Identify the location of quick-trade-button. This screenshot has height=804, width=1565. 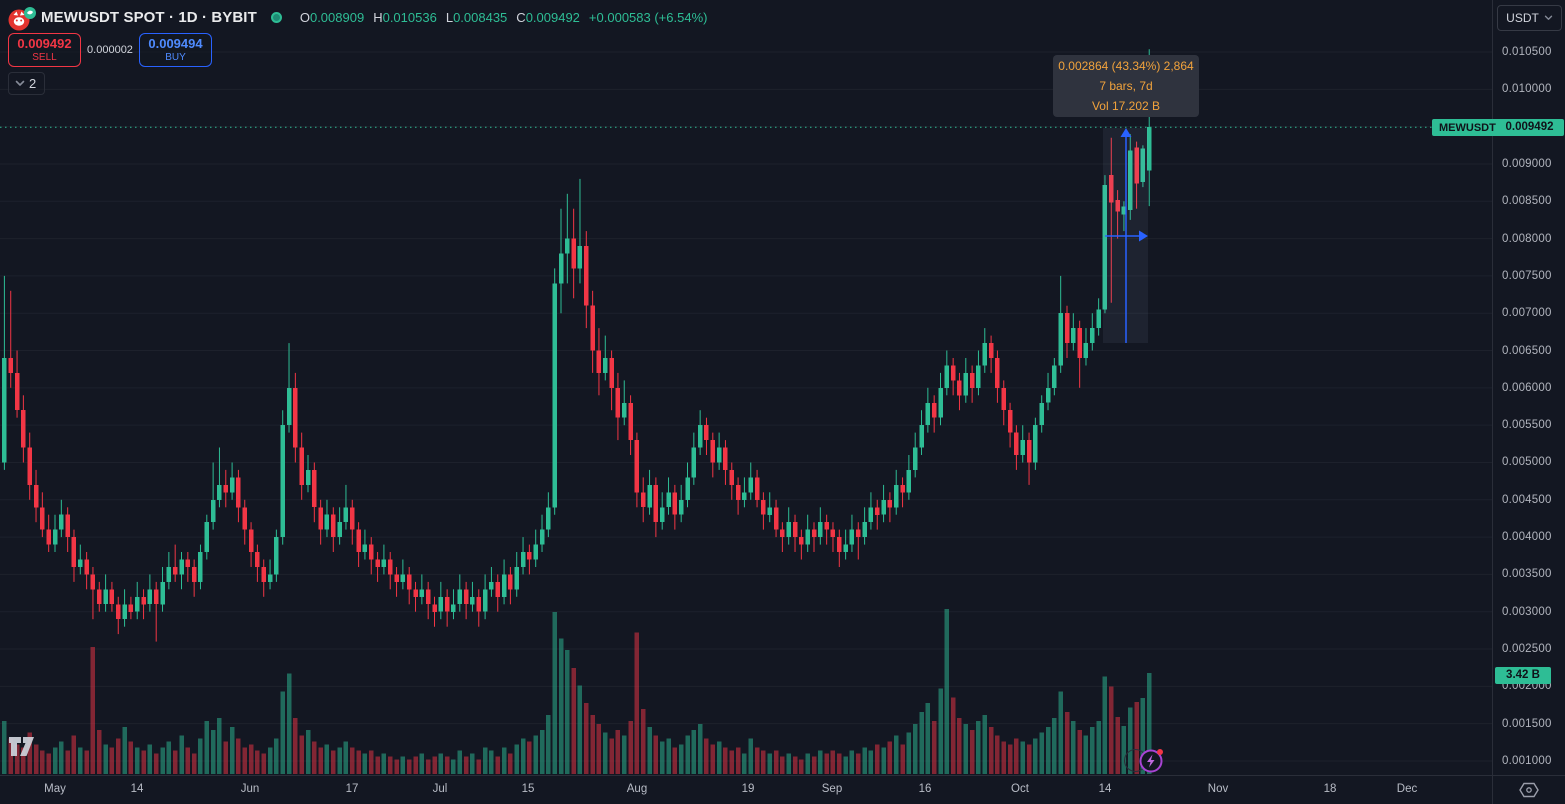
(1151, 760).